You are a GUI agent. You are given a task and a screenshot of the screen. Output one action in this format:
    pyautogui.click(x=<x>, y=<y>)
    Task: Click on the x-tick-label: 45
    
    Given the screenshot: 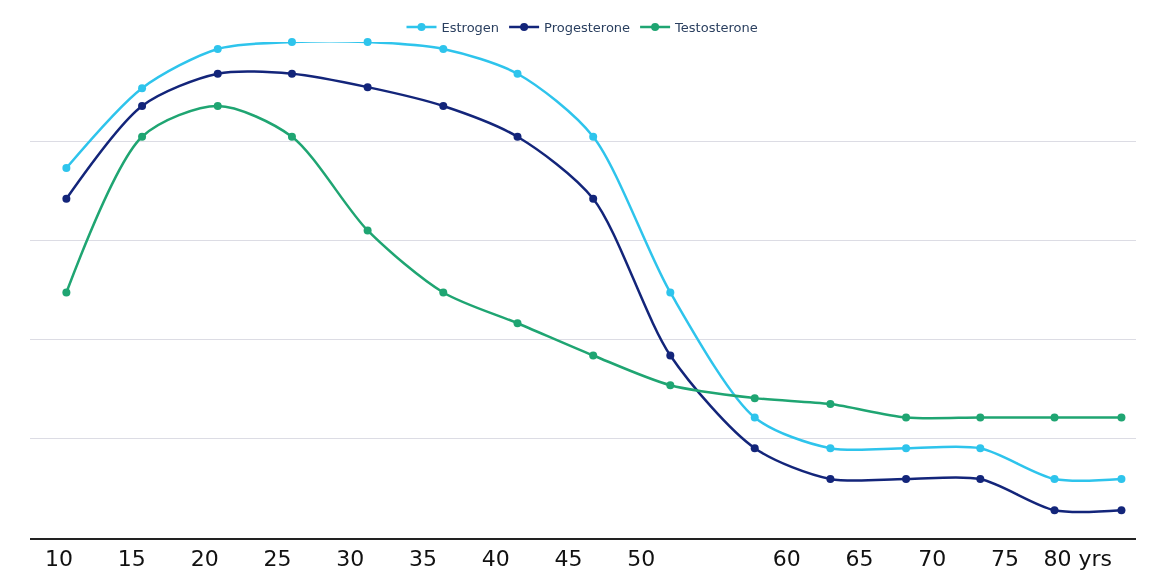 What is the action you would take?
    pyautogui.click(x=568, y=559)
    